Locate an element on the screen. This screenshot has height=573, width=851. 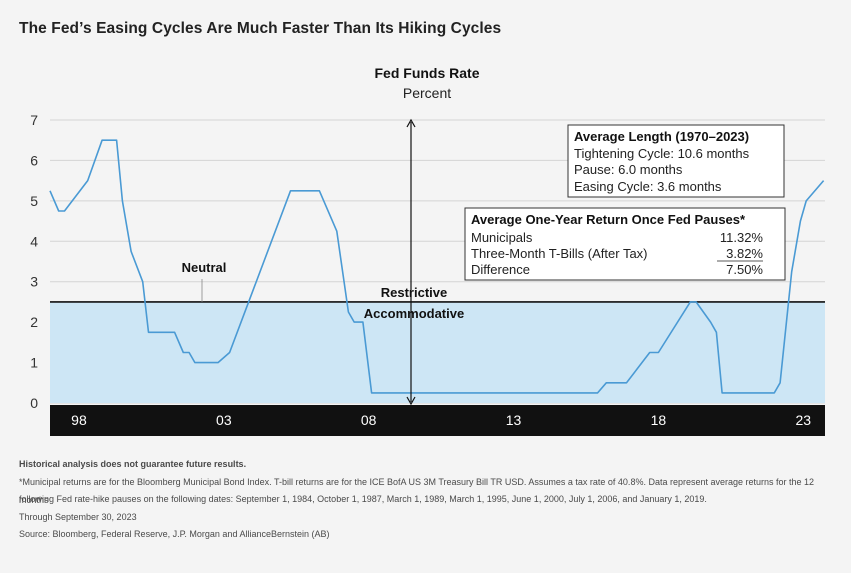
average-length-heading: Average Length (1970–2023) is located at coordinates (661, 136).